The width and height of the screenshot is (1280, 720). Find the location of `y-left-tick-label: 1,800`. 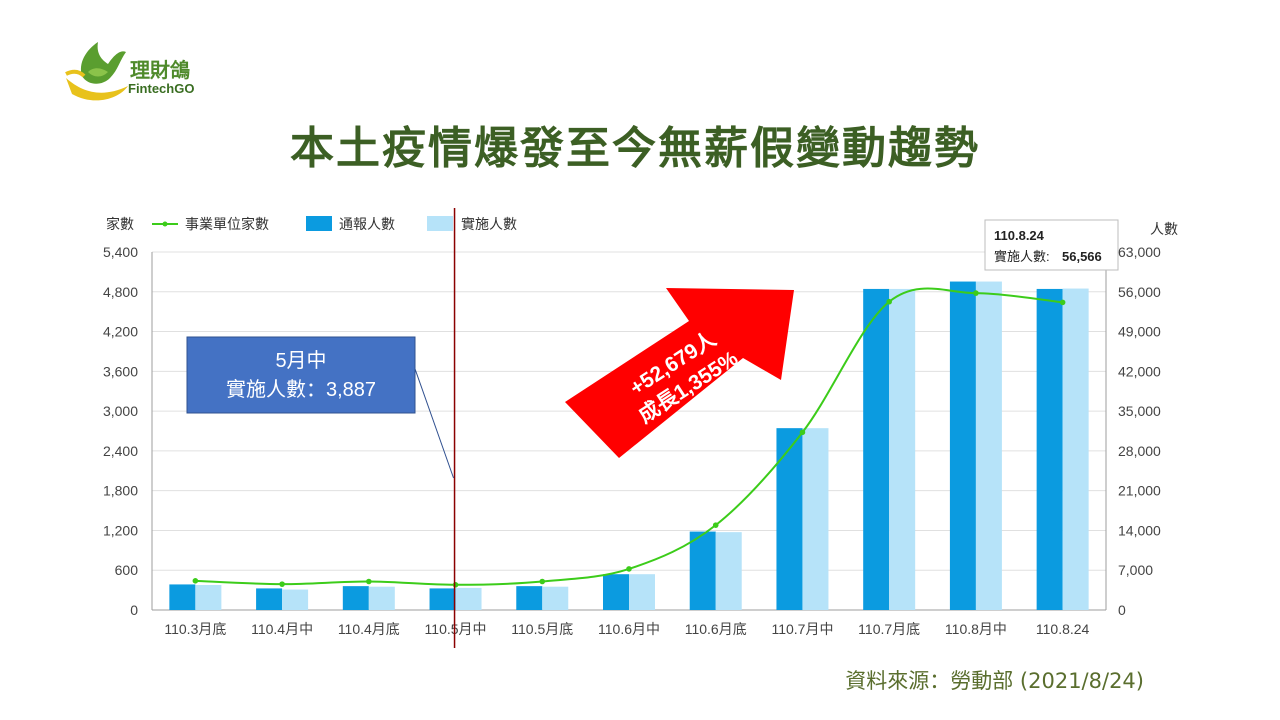

y-left-tick-label: 1,800 is located at coordinates (120, 491).